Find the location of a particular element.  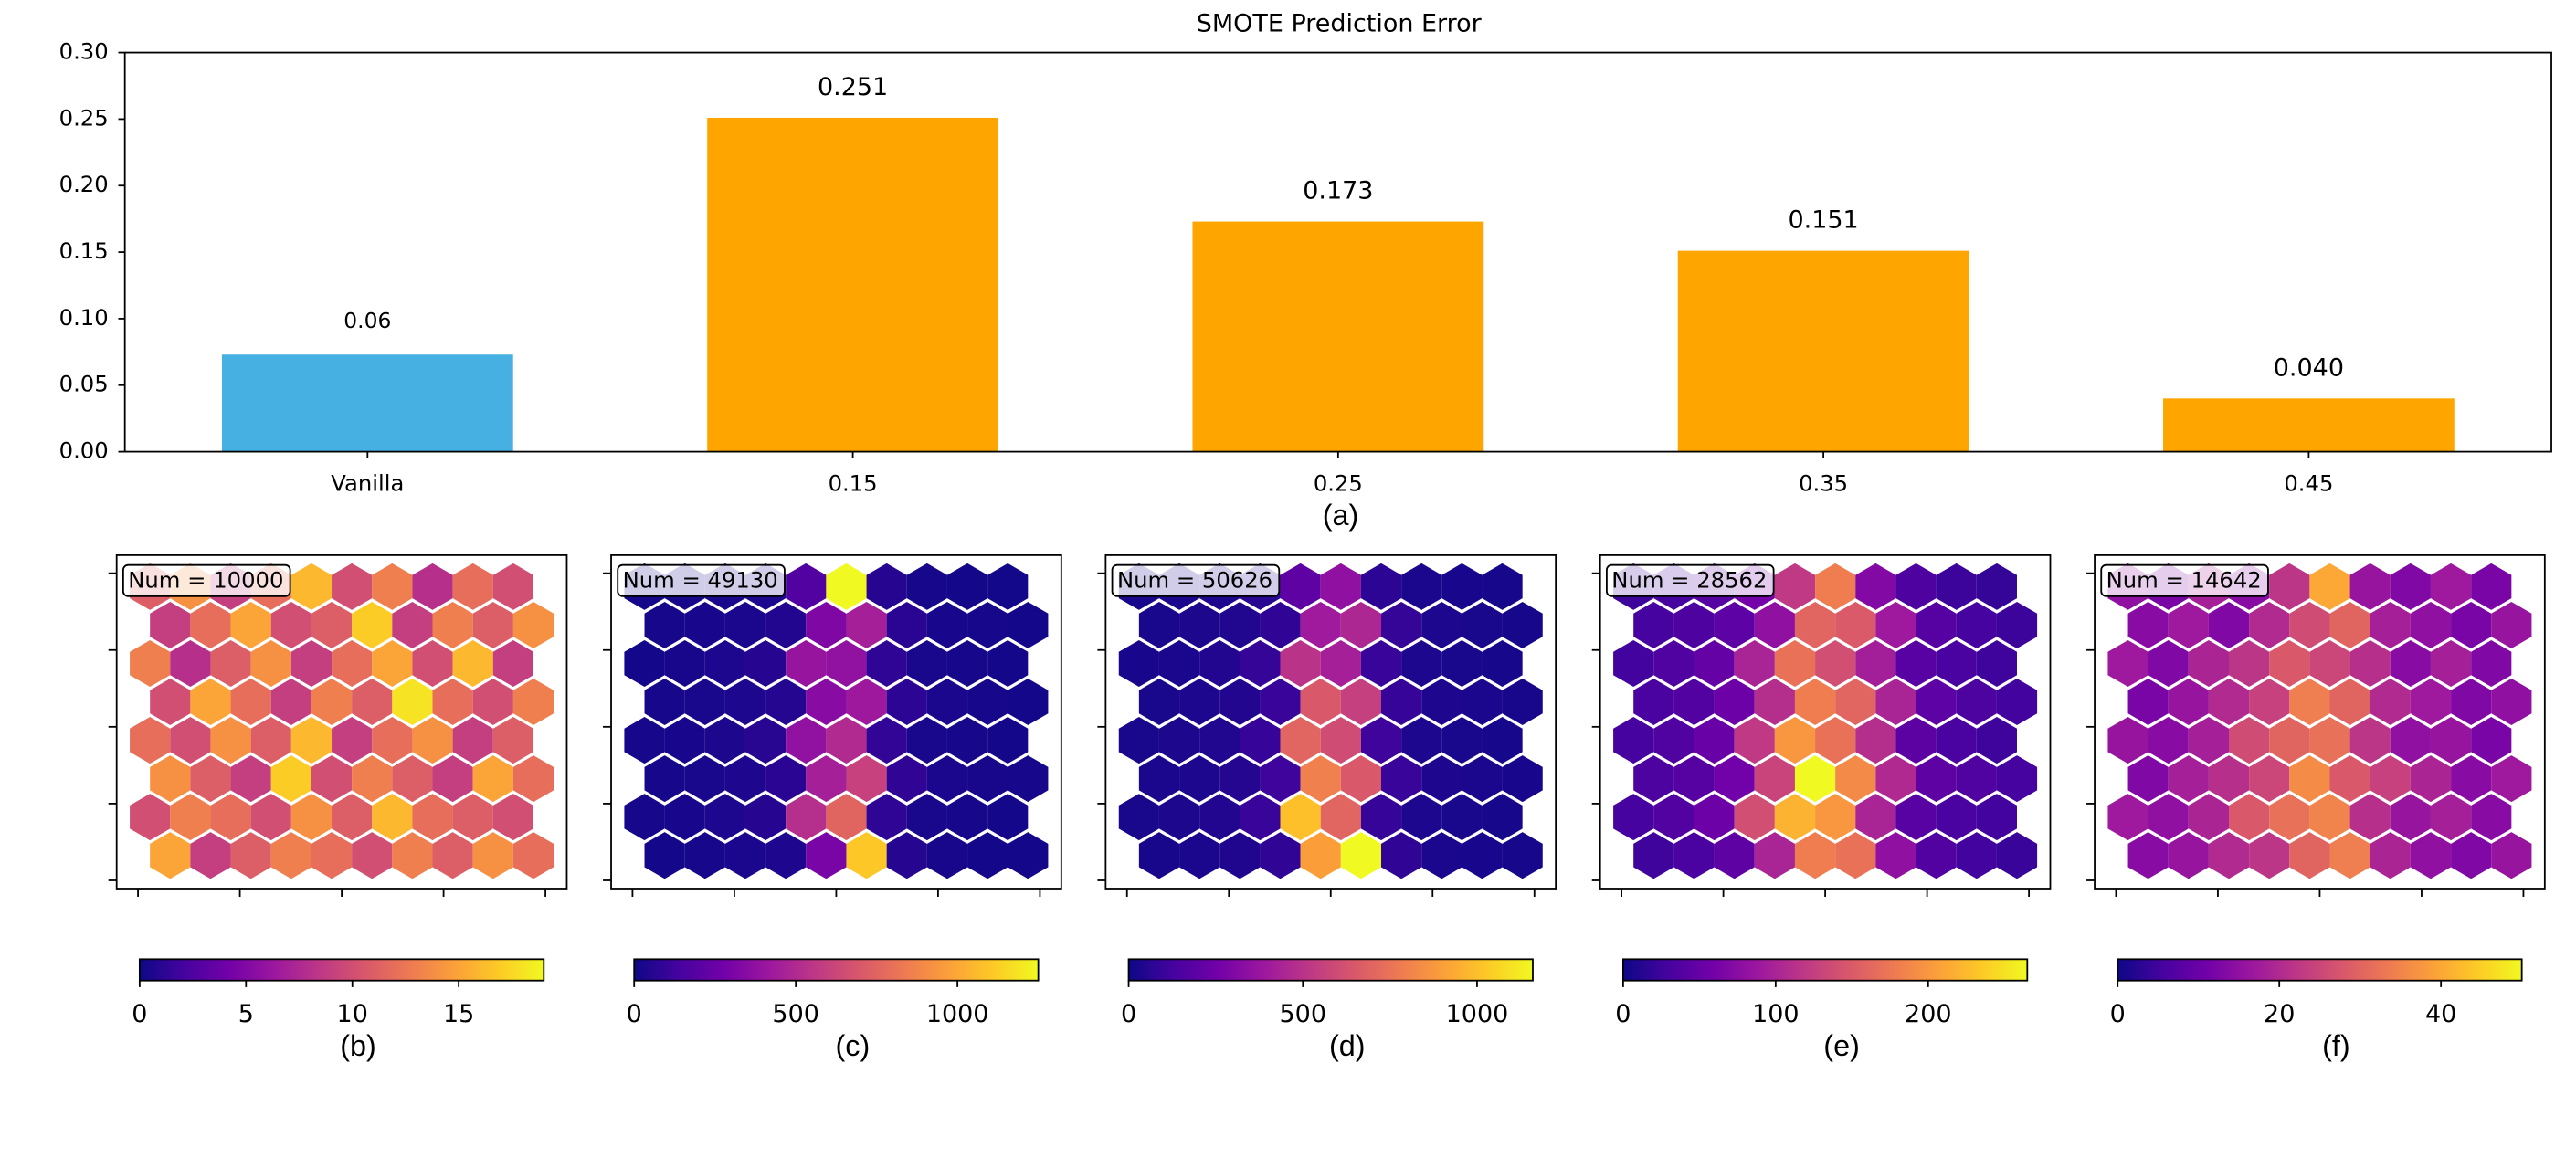

annotation: Num = 14642 is located at coordinates (2184, 580).